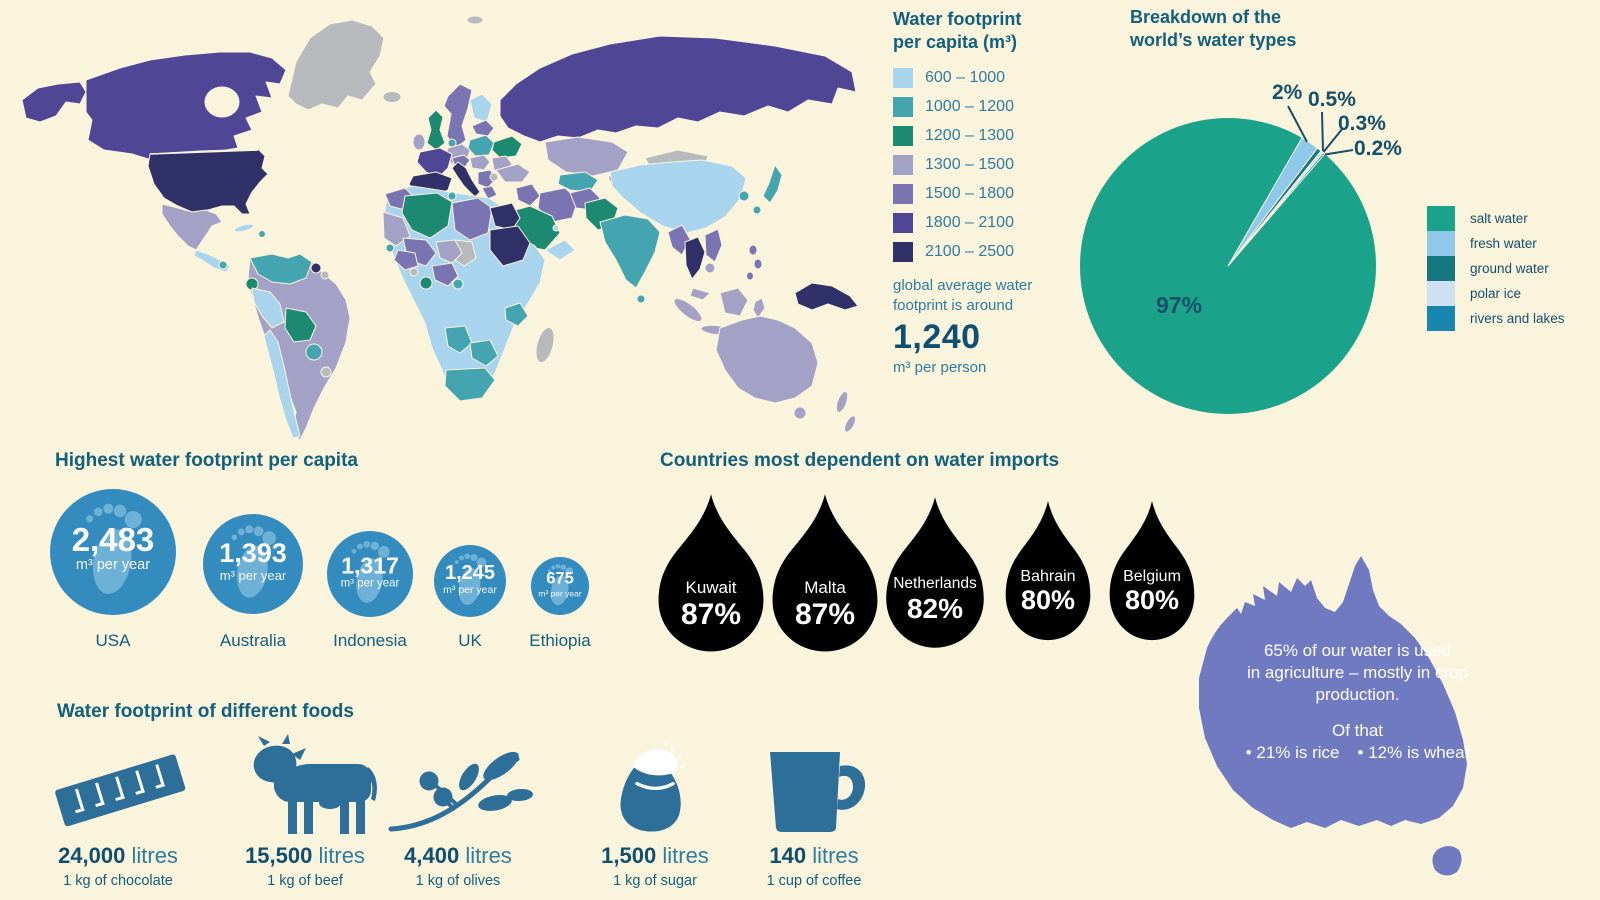 This screenshot has height=900, width=1600. What do you see at coordinates (678, 89) in the screenshot?
I see `country-russia` at bounding box center [678, 89].